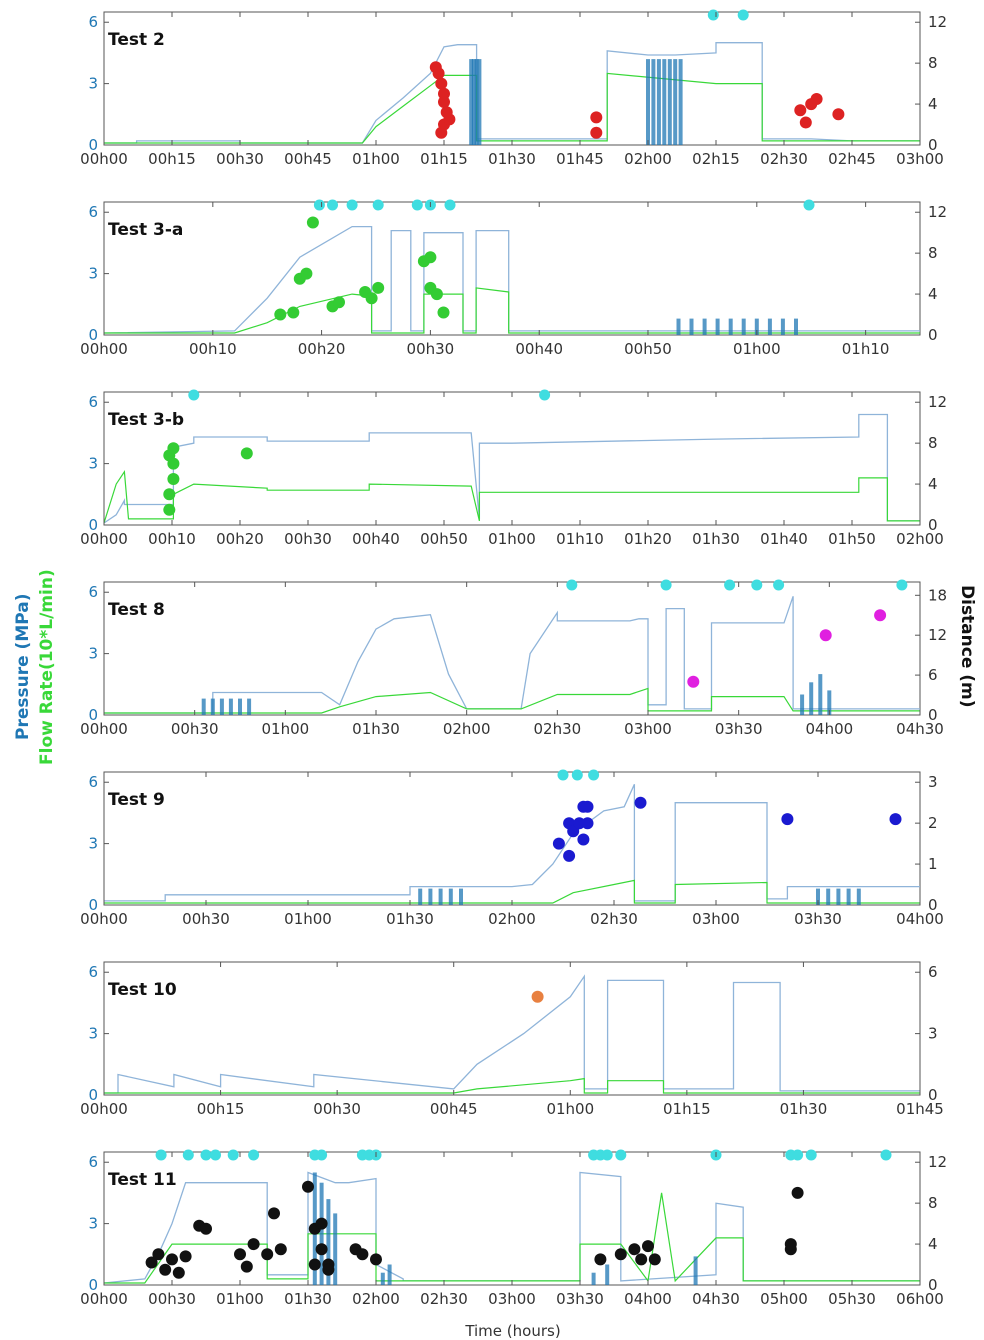 This screenshot has height=1340, width=984. I want to click on x-tick-label: 00h30, so click(337, 1109).